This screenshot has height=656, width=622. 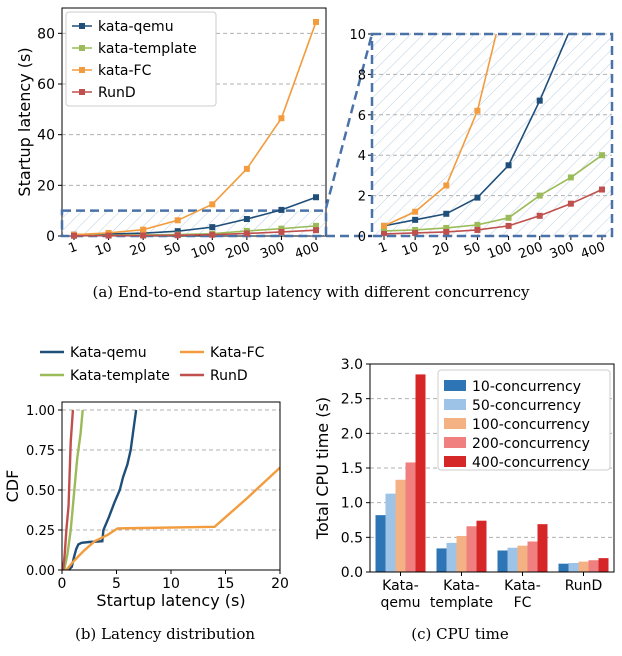 I want to click on a-ytick-label: 0, so click(x=50, y=237).